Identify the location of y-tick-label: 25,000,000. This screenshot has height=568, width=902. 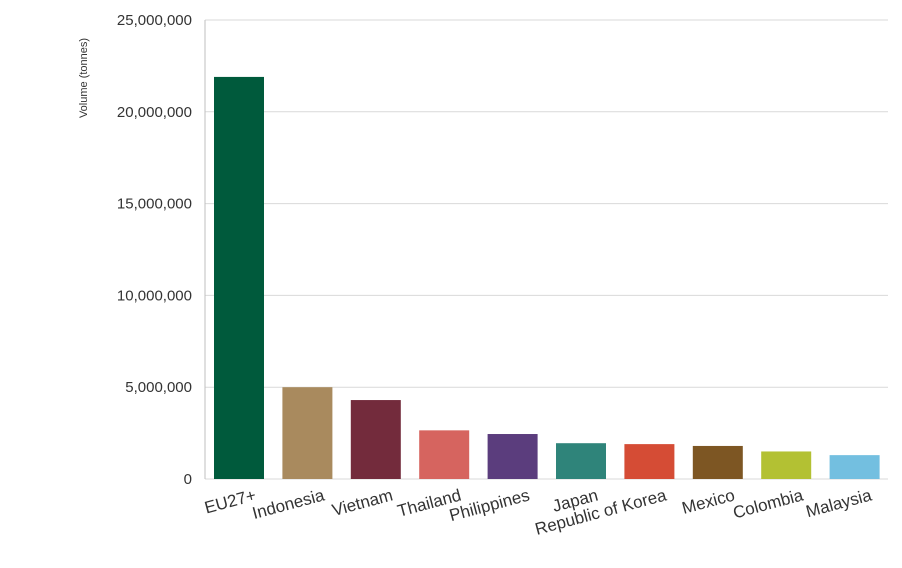
(154, 20).